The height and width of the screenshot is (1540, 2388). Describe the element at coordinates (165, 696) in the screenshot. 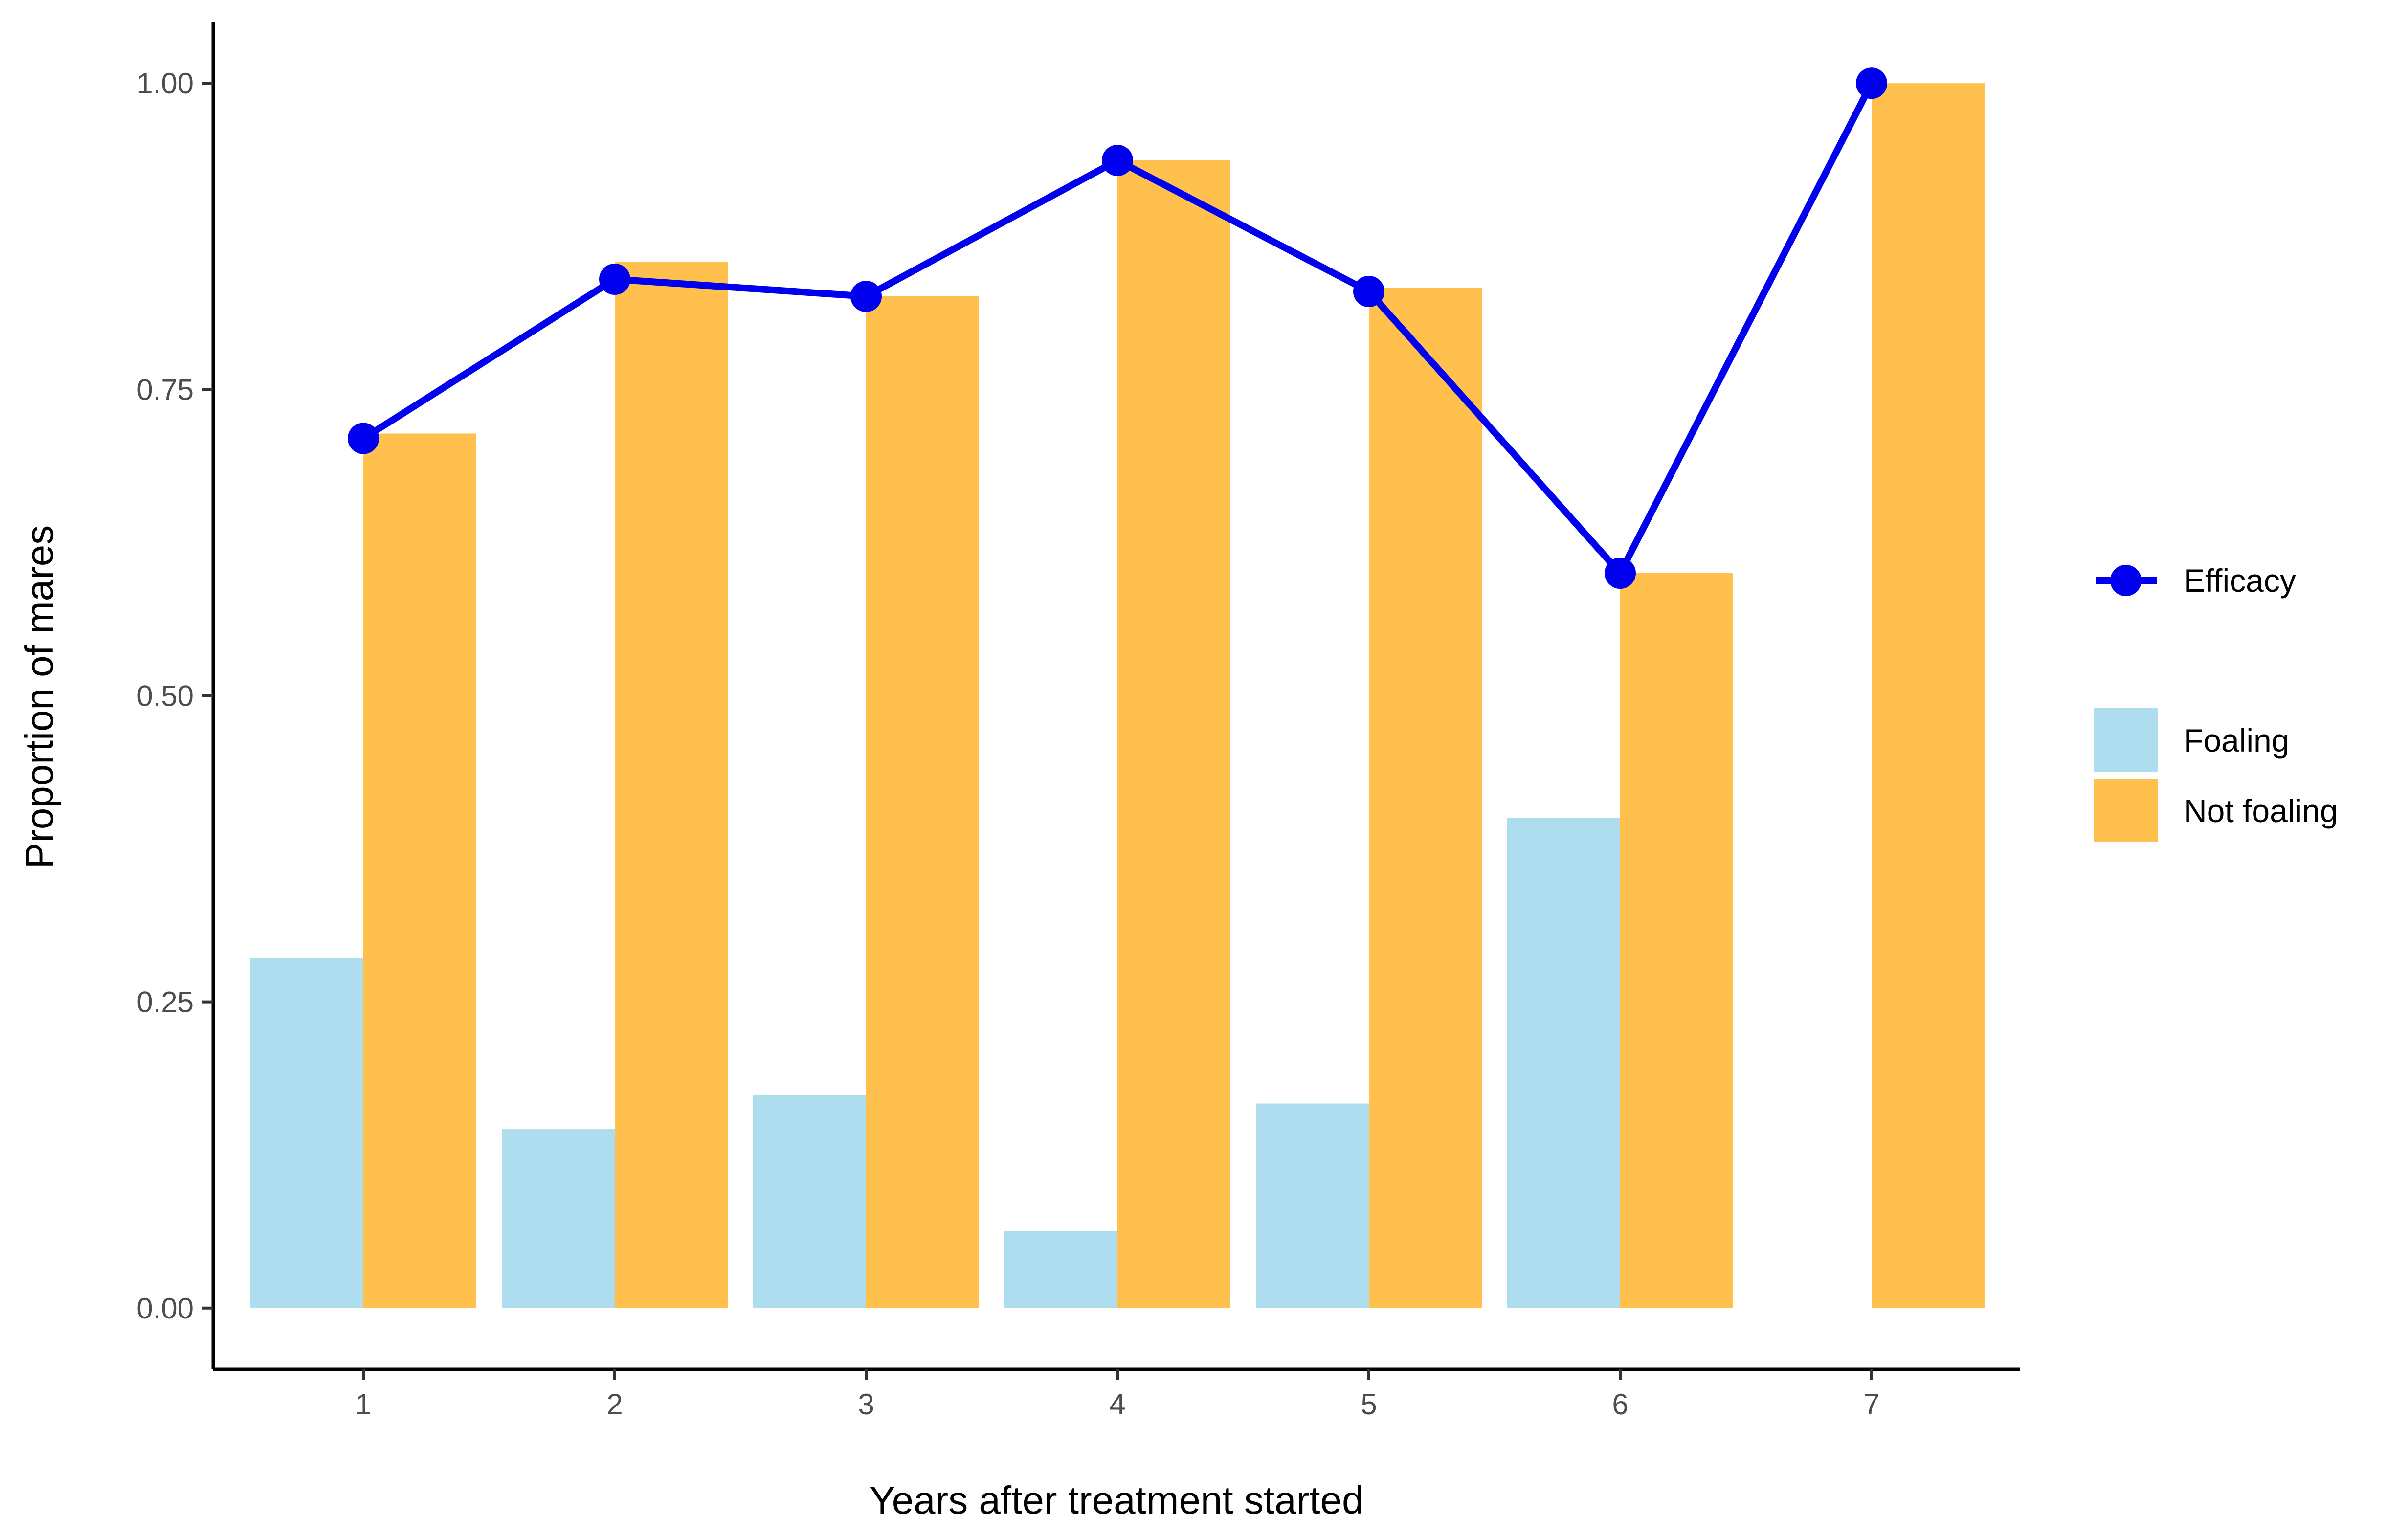

I see `y-tick-label: 0.50` at that location.